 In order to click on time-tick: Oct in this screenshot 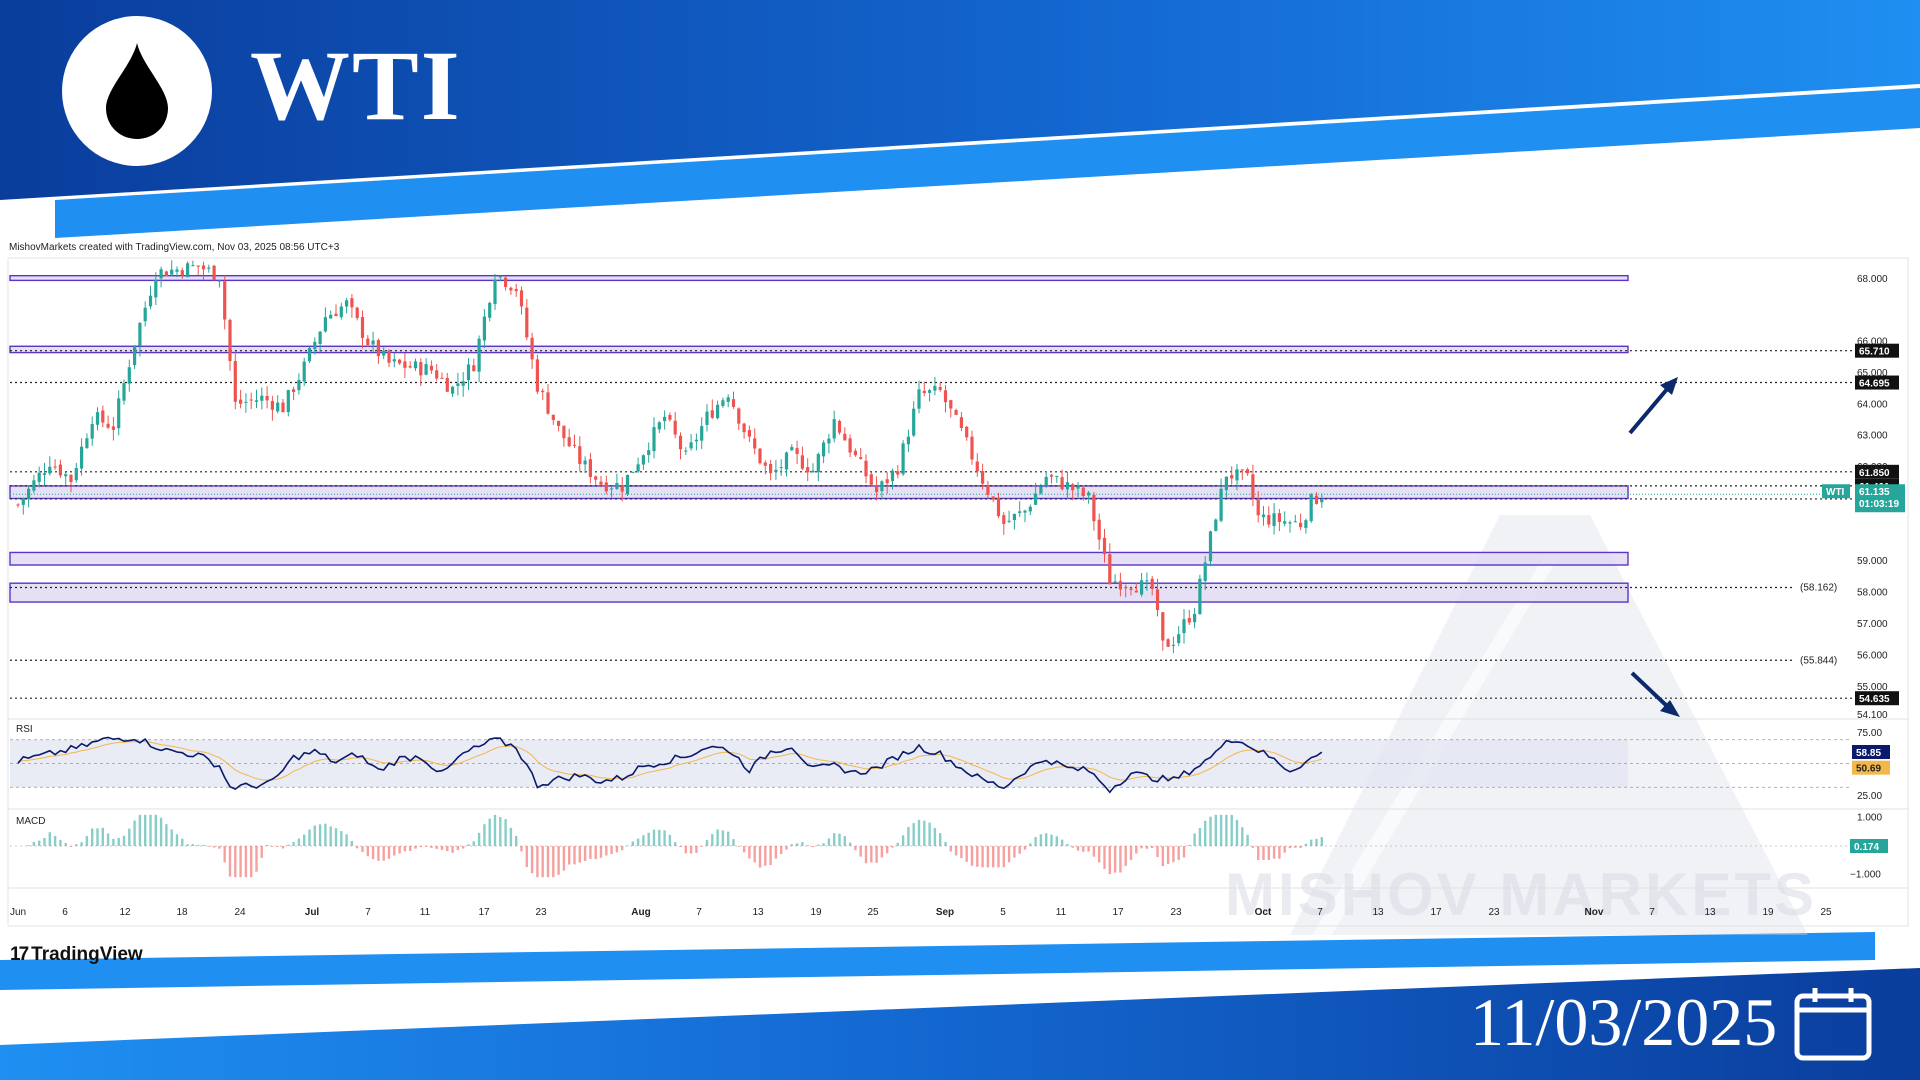, I will do `click(1263, 912)`.